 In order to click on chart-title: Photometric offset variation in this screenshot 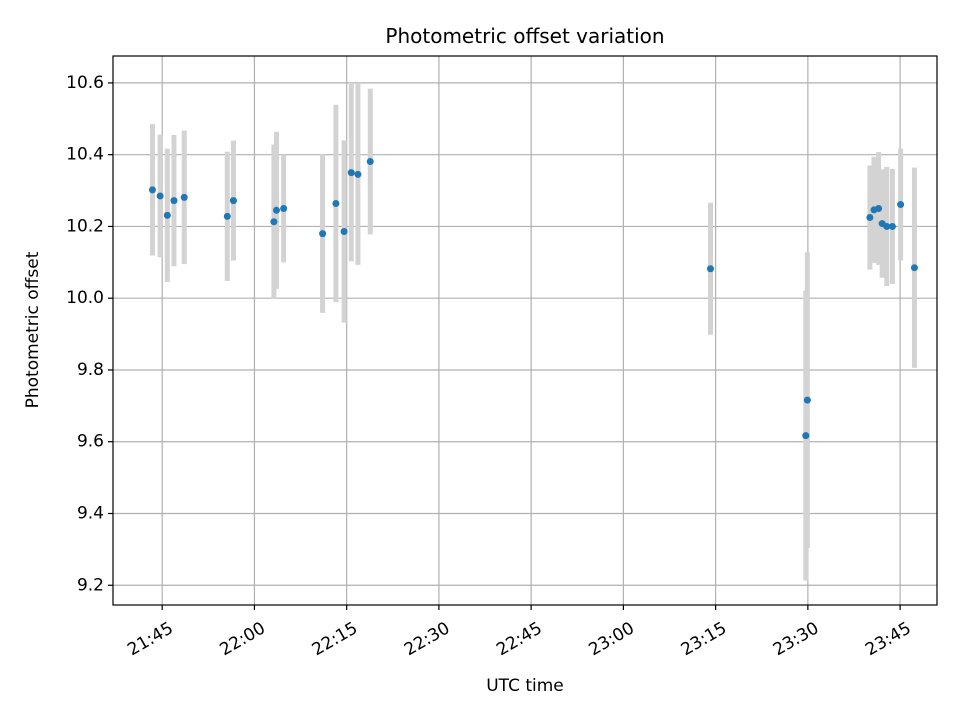, I will do `click(524, 36)`.